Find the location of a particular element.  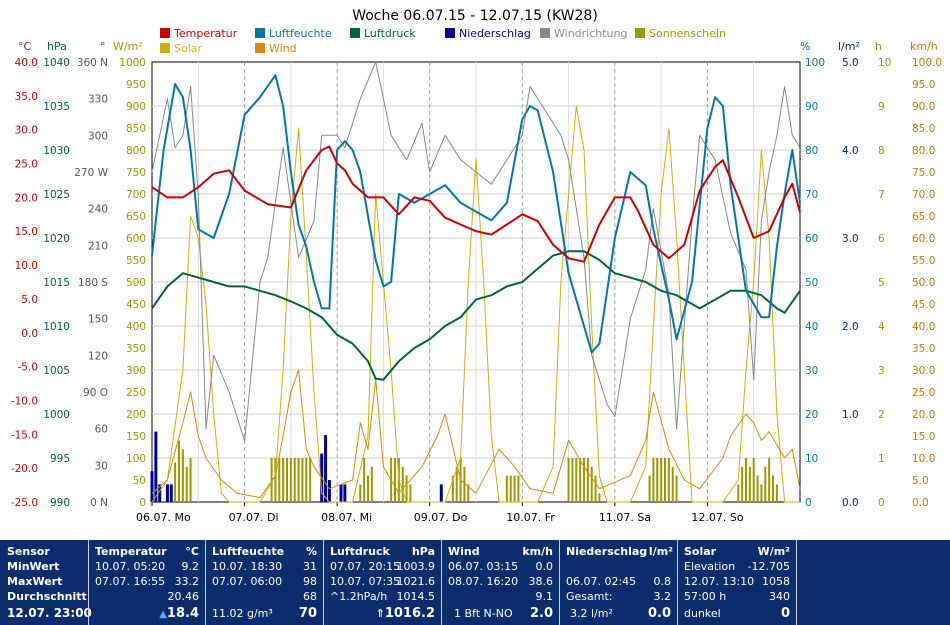

niederschlag-total-value: 3.2 is located at coordinates (662, 596).